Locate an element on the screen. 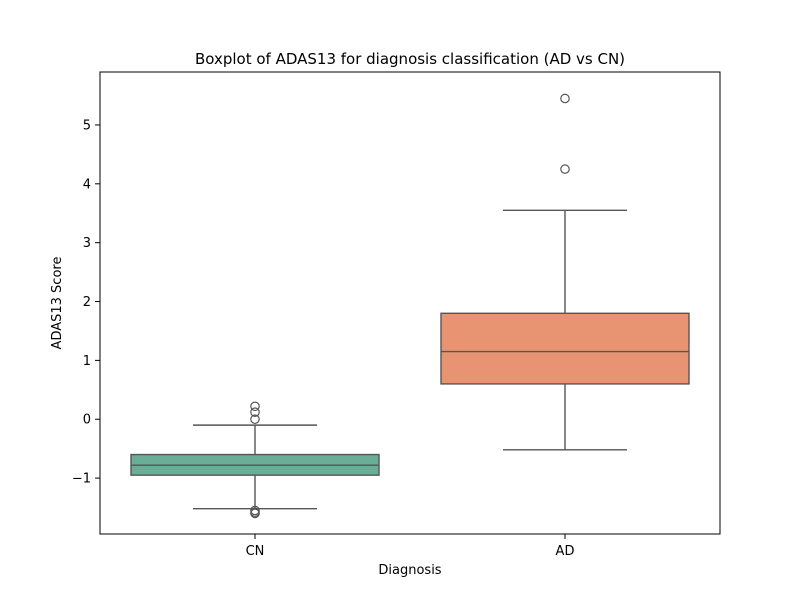 Image resolution: width=800 pixels, height=604 pixels. x-axis-label: Diagnosis is located at coordinates (409, 570).